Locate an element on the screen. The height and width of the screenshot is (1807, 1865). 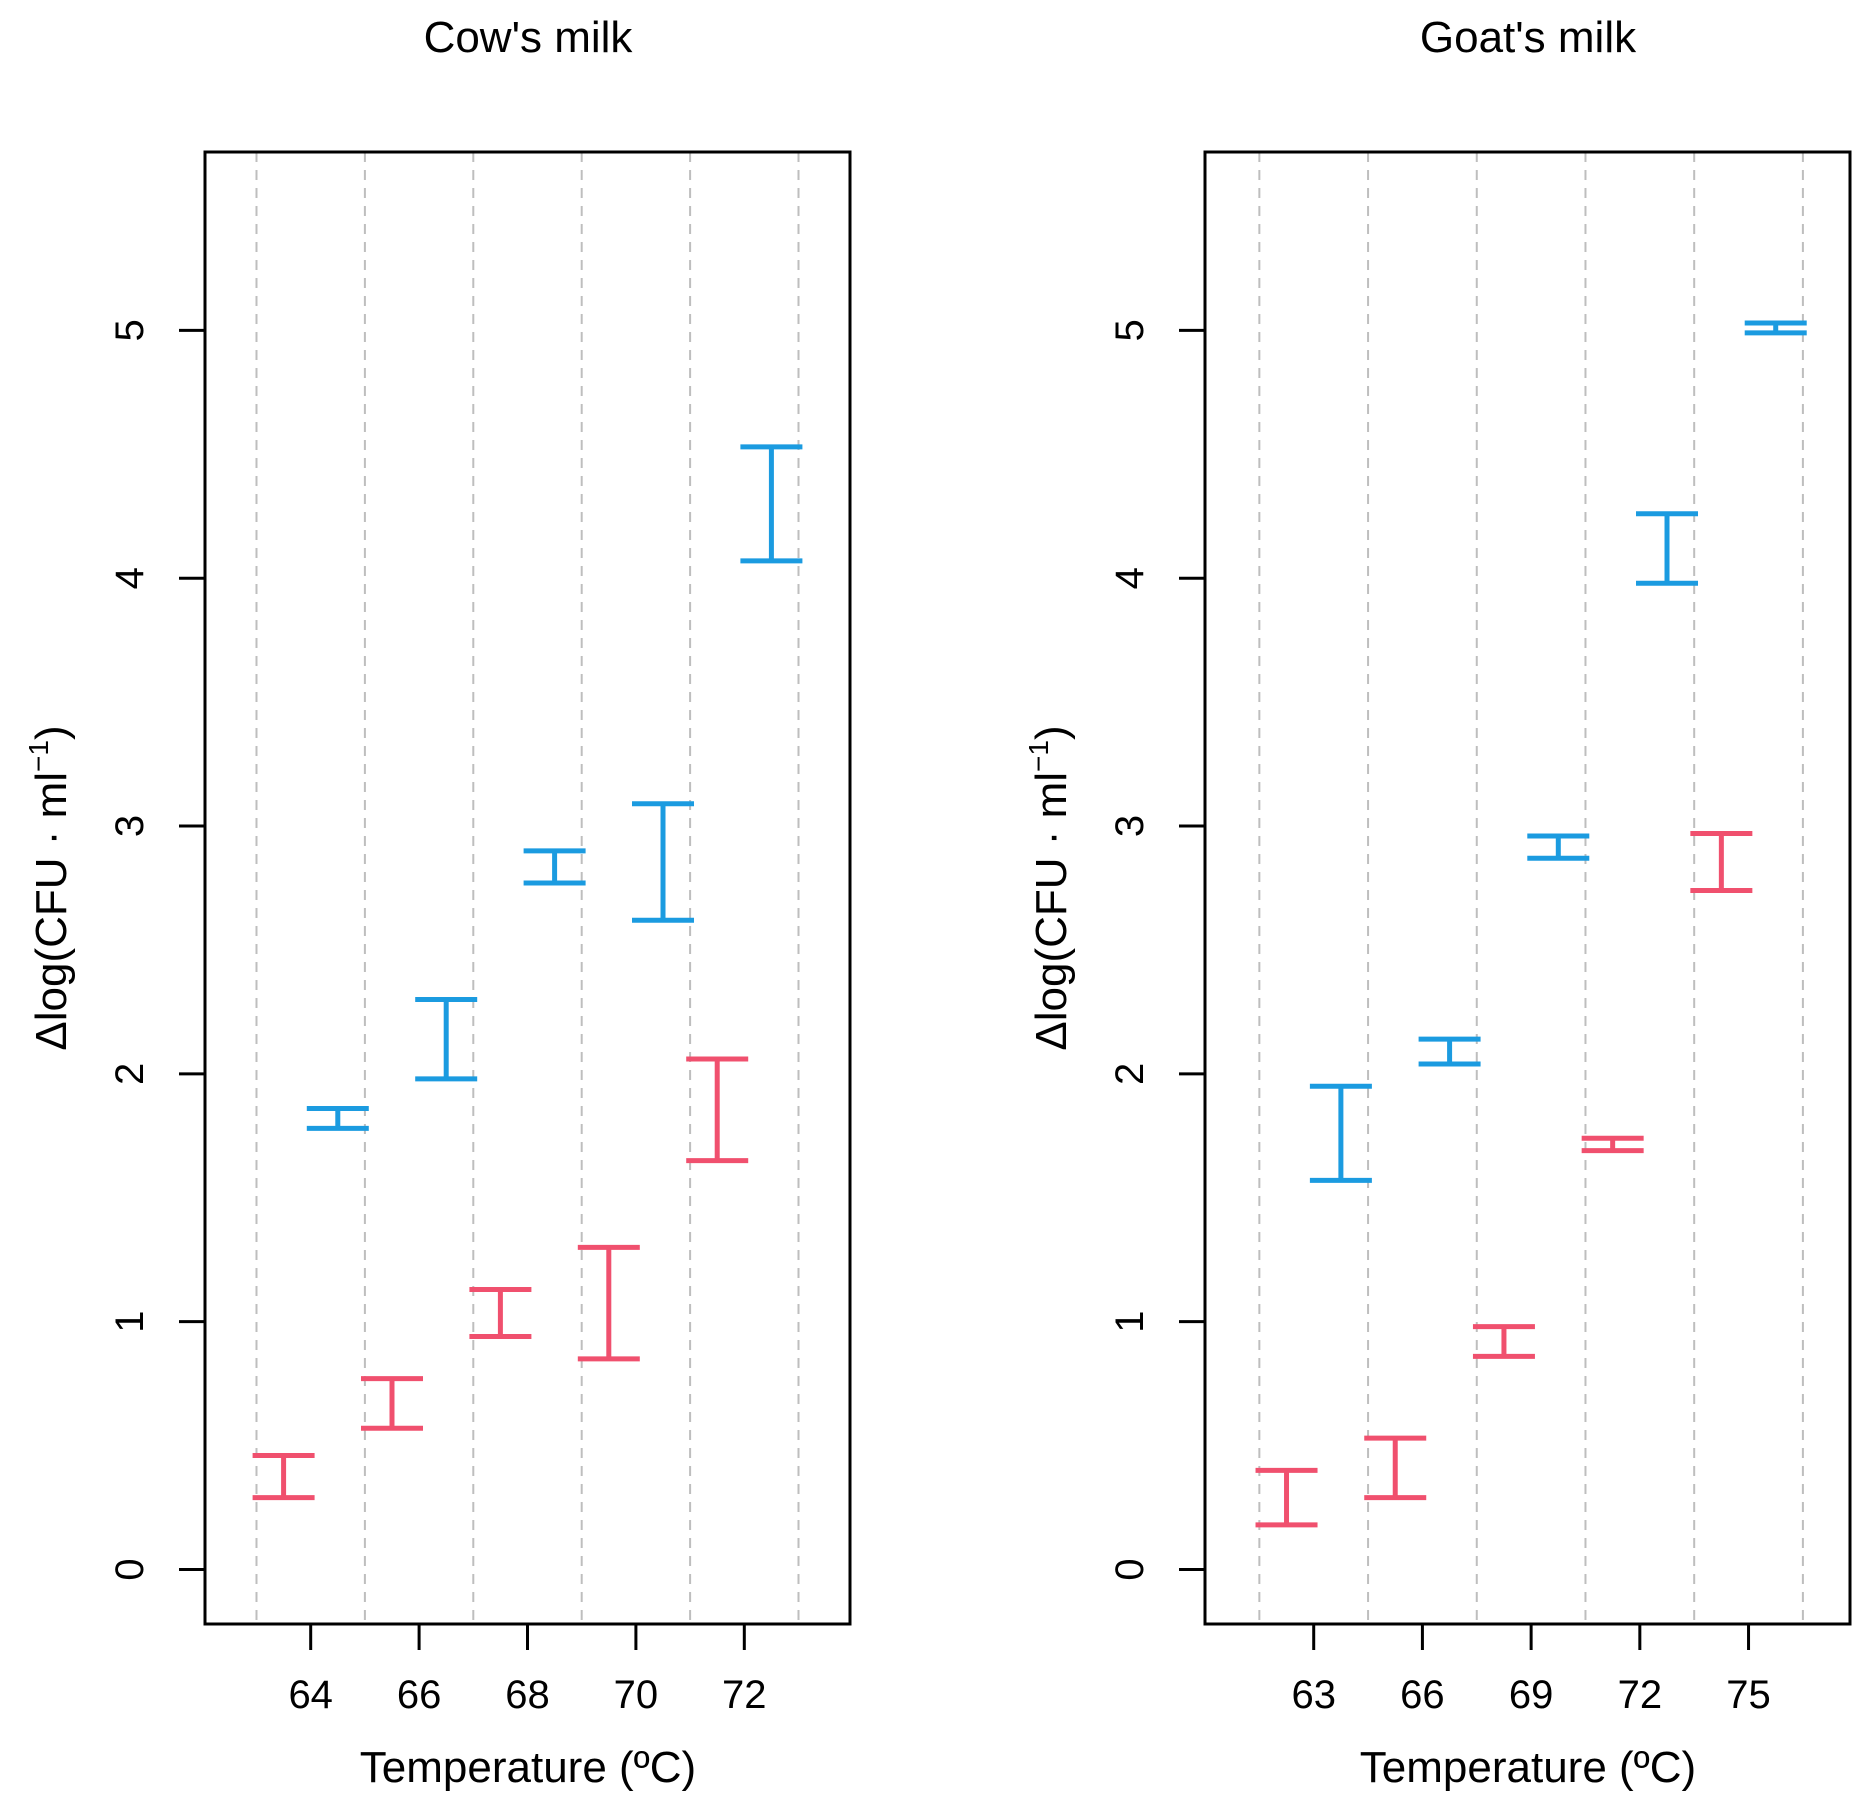
x-tick-label: 63 is located at coordinates (1313, 1695).